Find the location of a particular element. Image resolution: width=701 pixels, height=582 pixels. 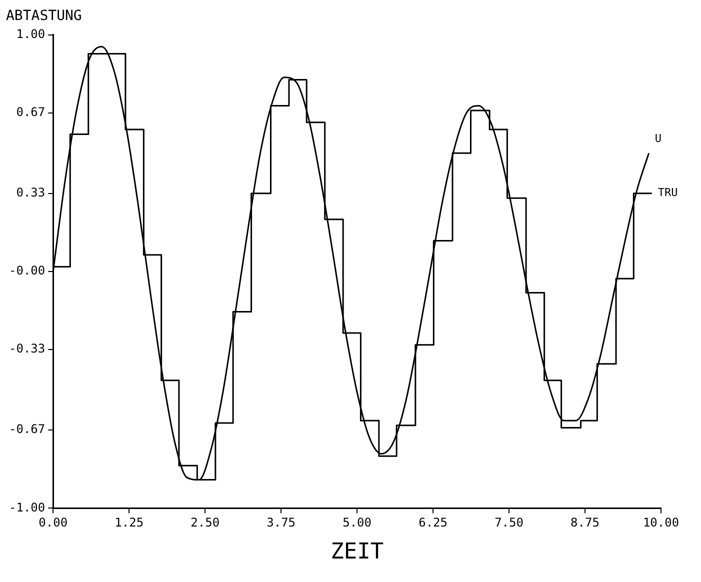

y-tick-label: -0.33 is located at coordinates (27, 349).